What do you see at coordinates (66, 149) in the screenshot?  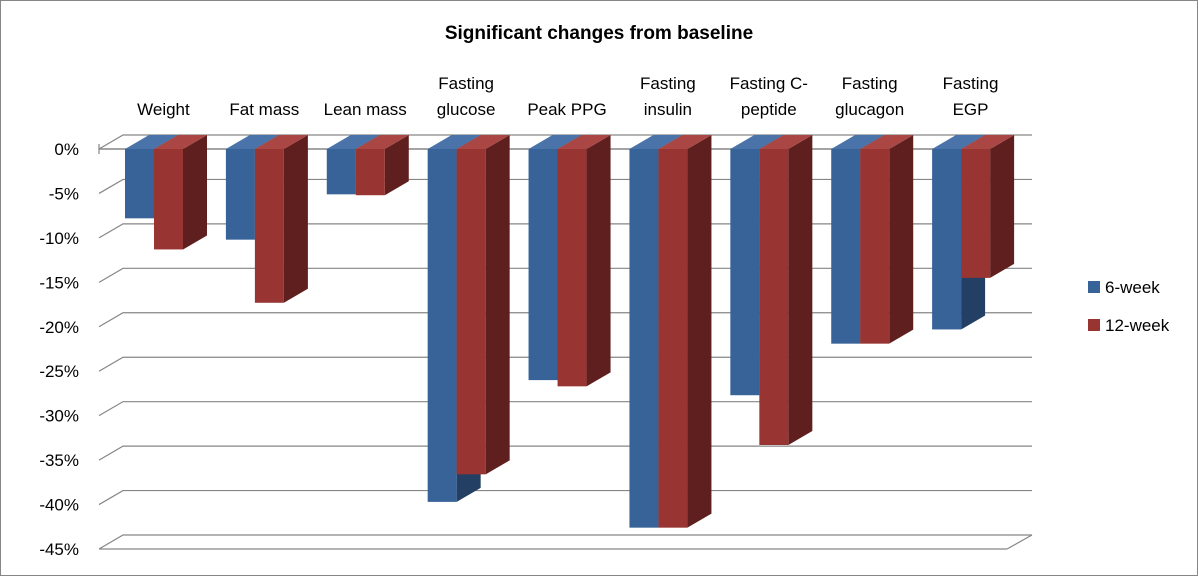 I see `y-tick-label: 0%` at bounding box center [66, 149].